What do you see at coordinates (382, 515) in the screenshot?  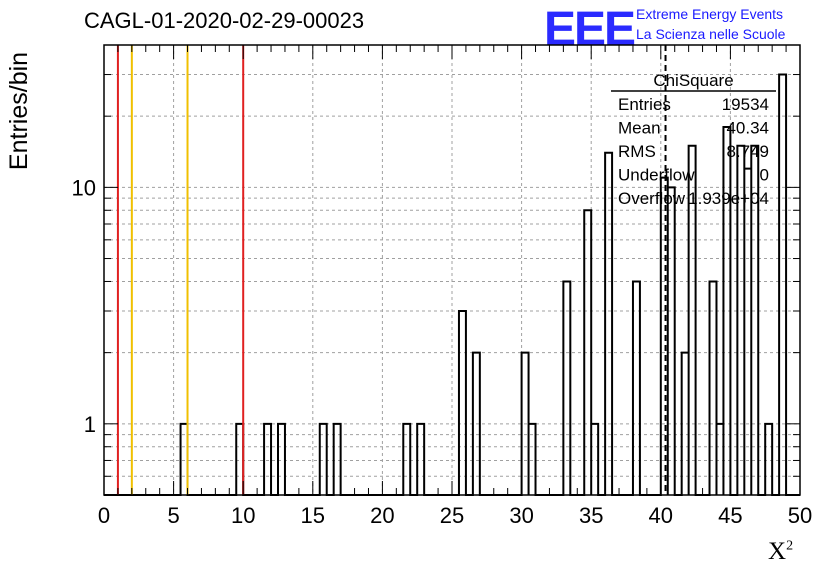 I see `x-tick-label: 20` at bounding box center [382, 515].